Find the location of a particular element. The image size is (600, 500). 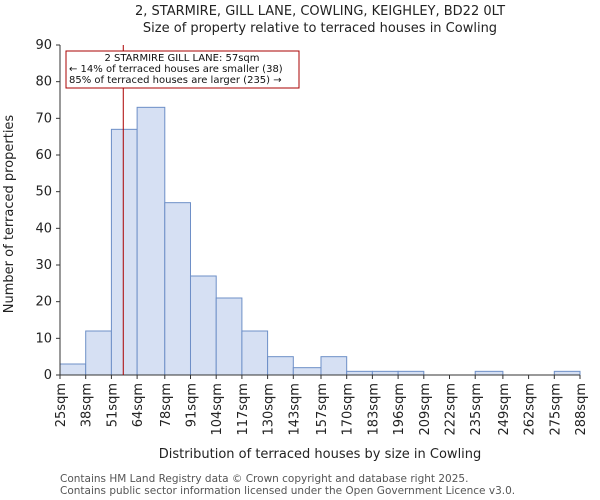

y-tick-label-80: 80 is located at coordinates (43, 82).